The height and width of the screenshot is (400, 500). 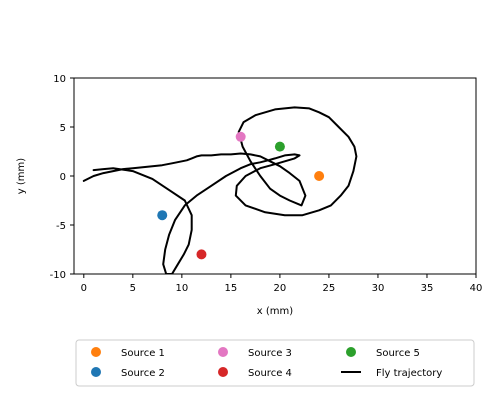 I want to click on legend-label-source-2: Source 2, so click(x=143, y=373).